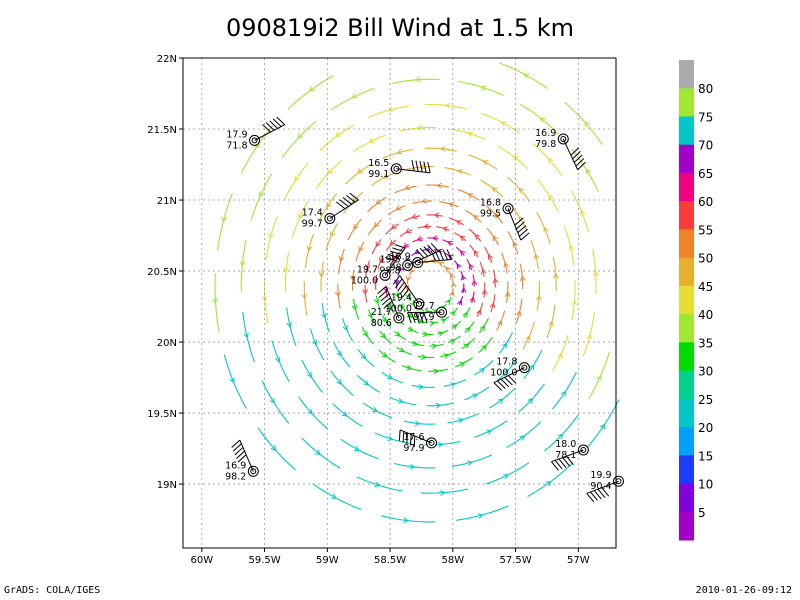 The height and width of the screenshot is (600, 800). What do you see at coordinates (202, 560) in the screenshot?
I see `x-tick-label: 60W` at bounding box center [202, 560].